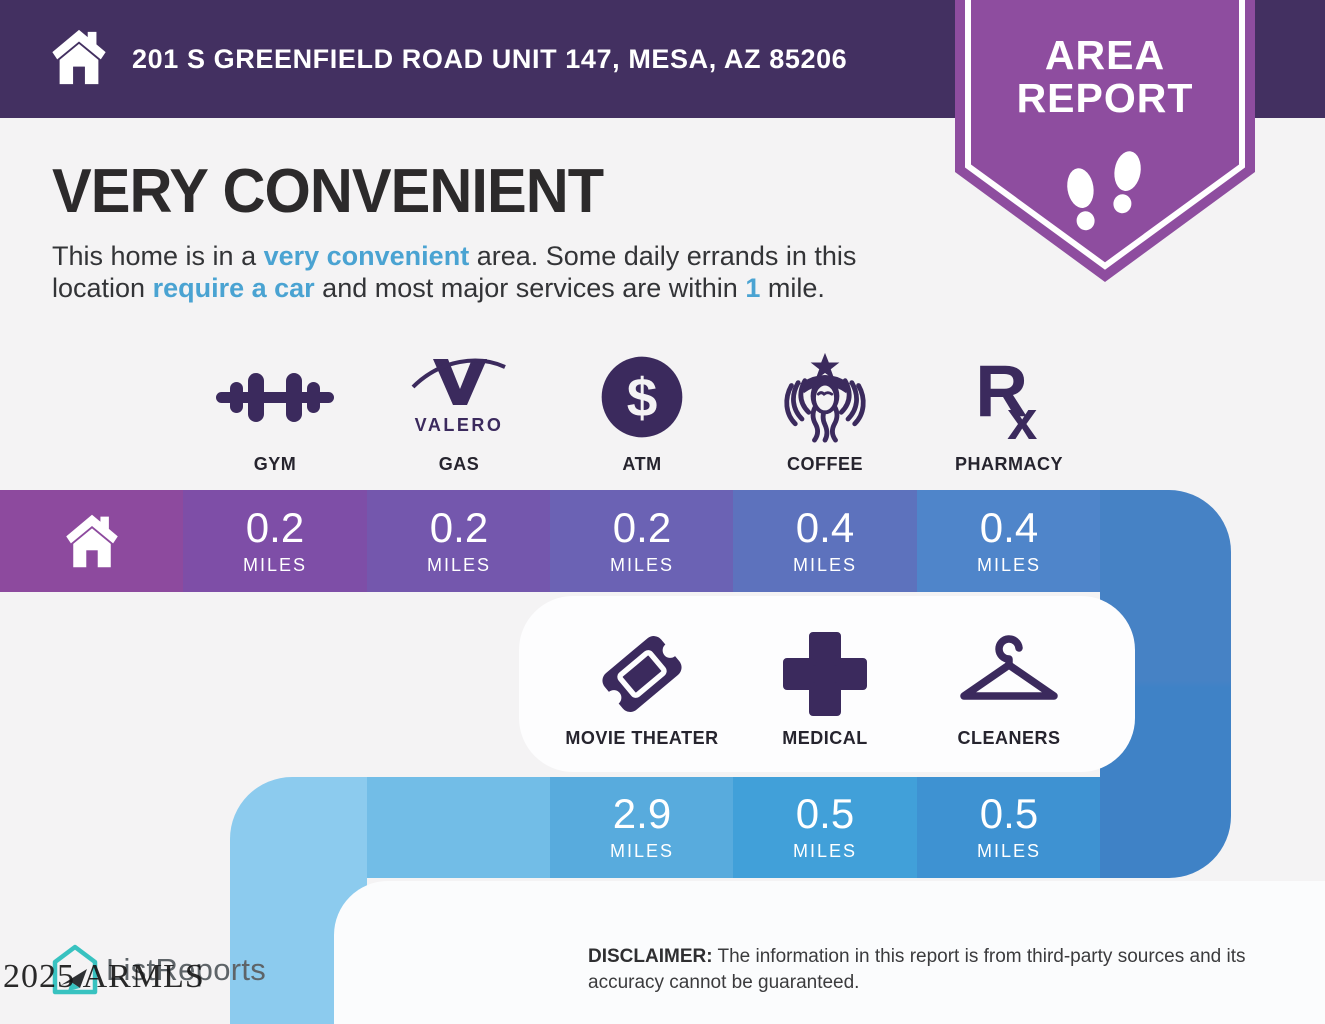 Image resolution: width=1325 pixels, height=1024 pixels. I want to click on hanger-icon, so click(1009, 667).